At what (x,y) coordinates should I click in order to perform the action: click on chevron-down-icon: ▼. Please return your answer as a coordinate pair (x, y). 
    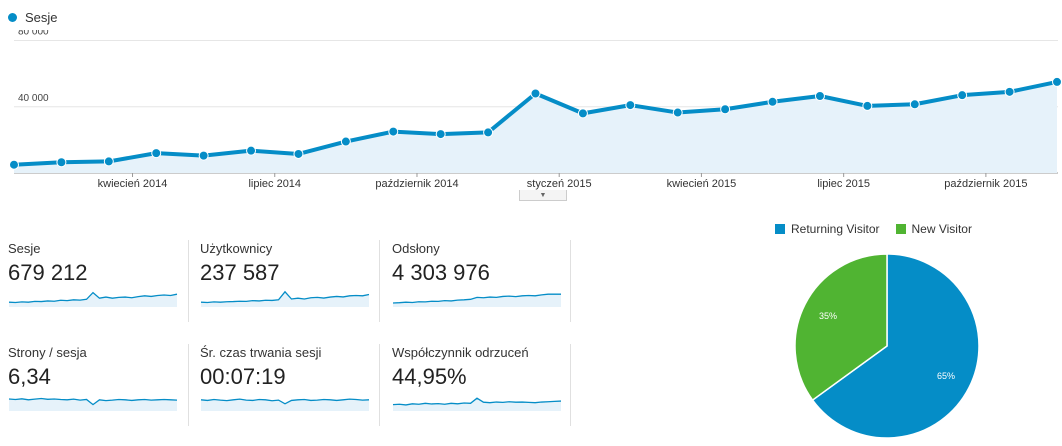
    Looking at the image, I should click on (543, 195).